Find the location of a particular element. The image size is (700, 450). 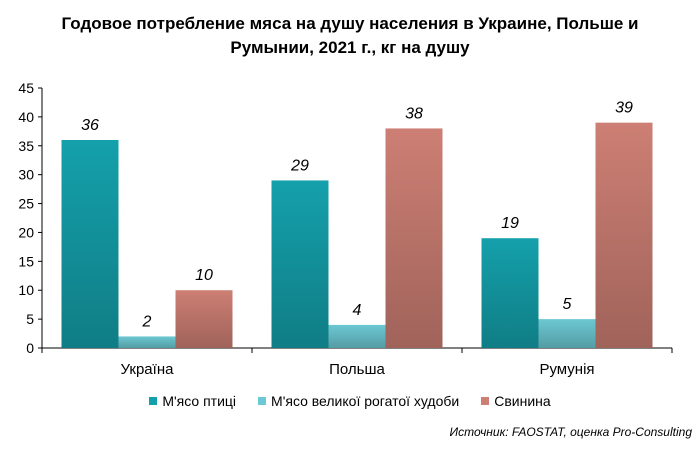

y-tick-label: 5 is located at coordinates (30, 319).